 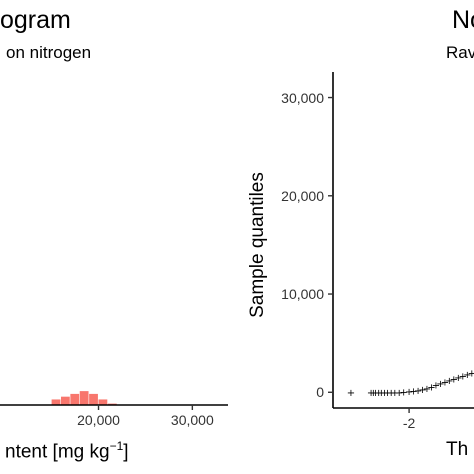 I want to click on qq-x-tick-label: -2, so click(x=409, y=423).